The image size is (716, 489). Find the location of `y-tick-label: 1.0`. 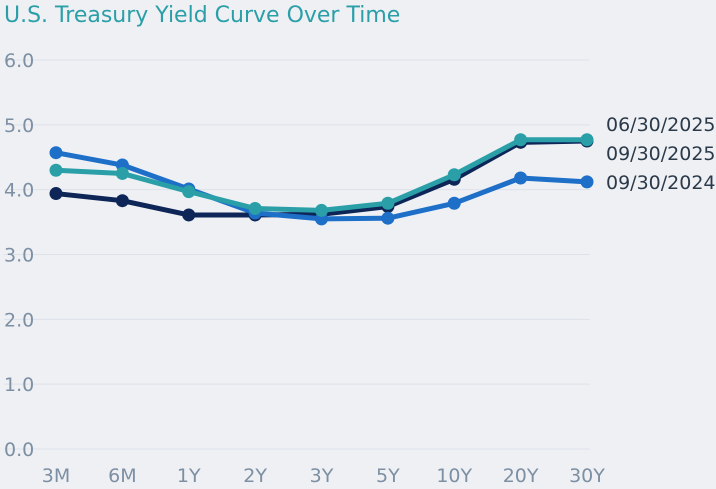

y-tick-label: 1.0 is located at coordinates (19, 385).